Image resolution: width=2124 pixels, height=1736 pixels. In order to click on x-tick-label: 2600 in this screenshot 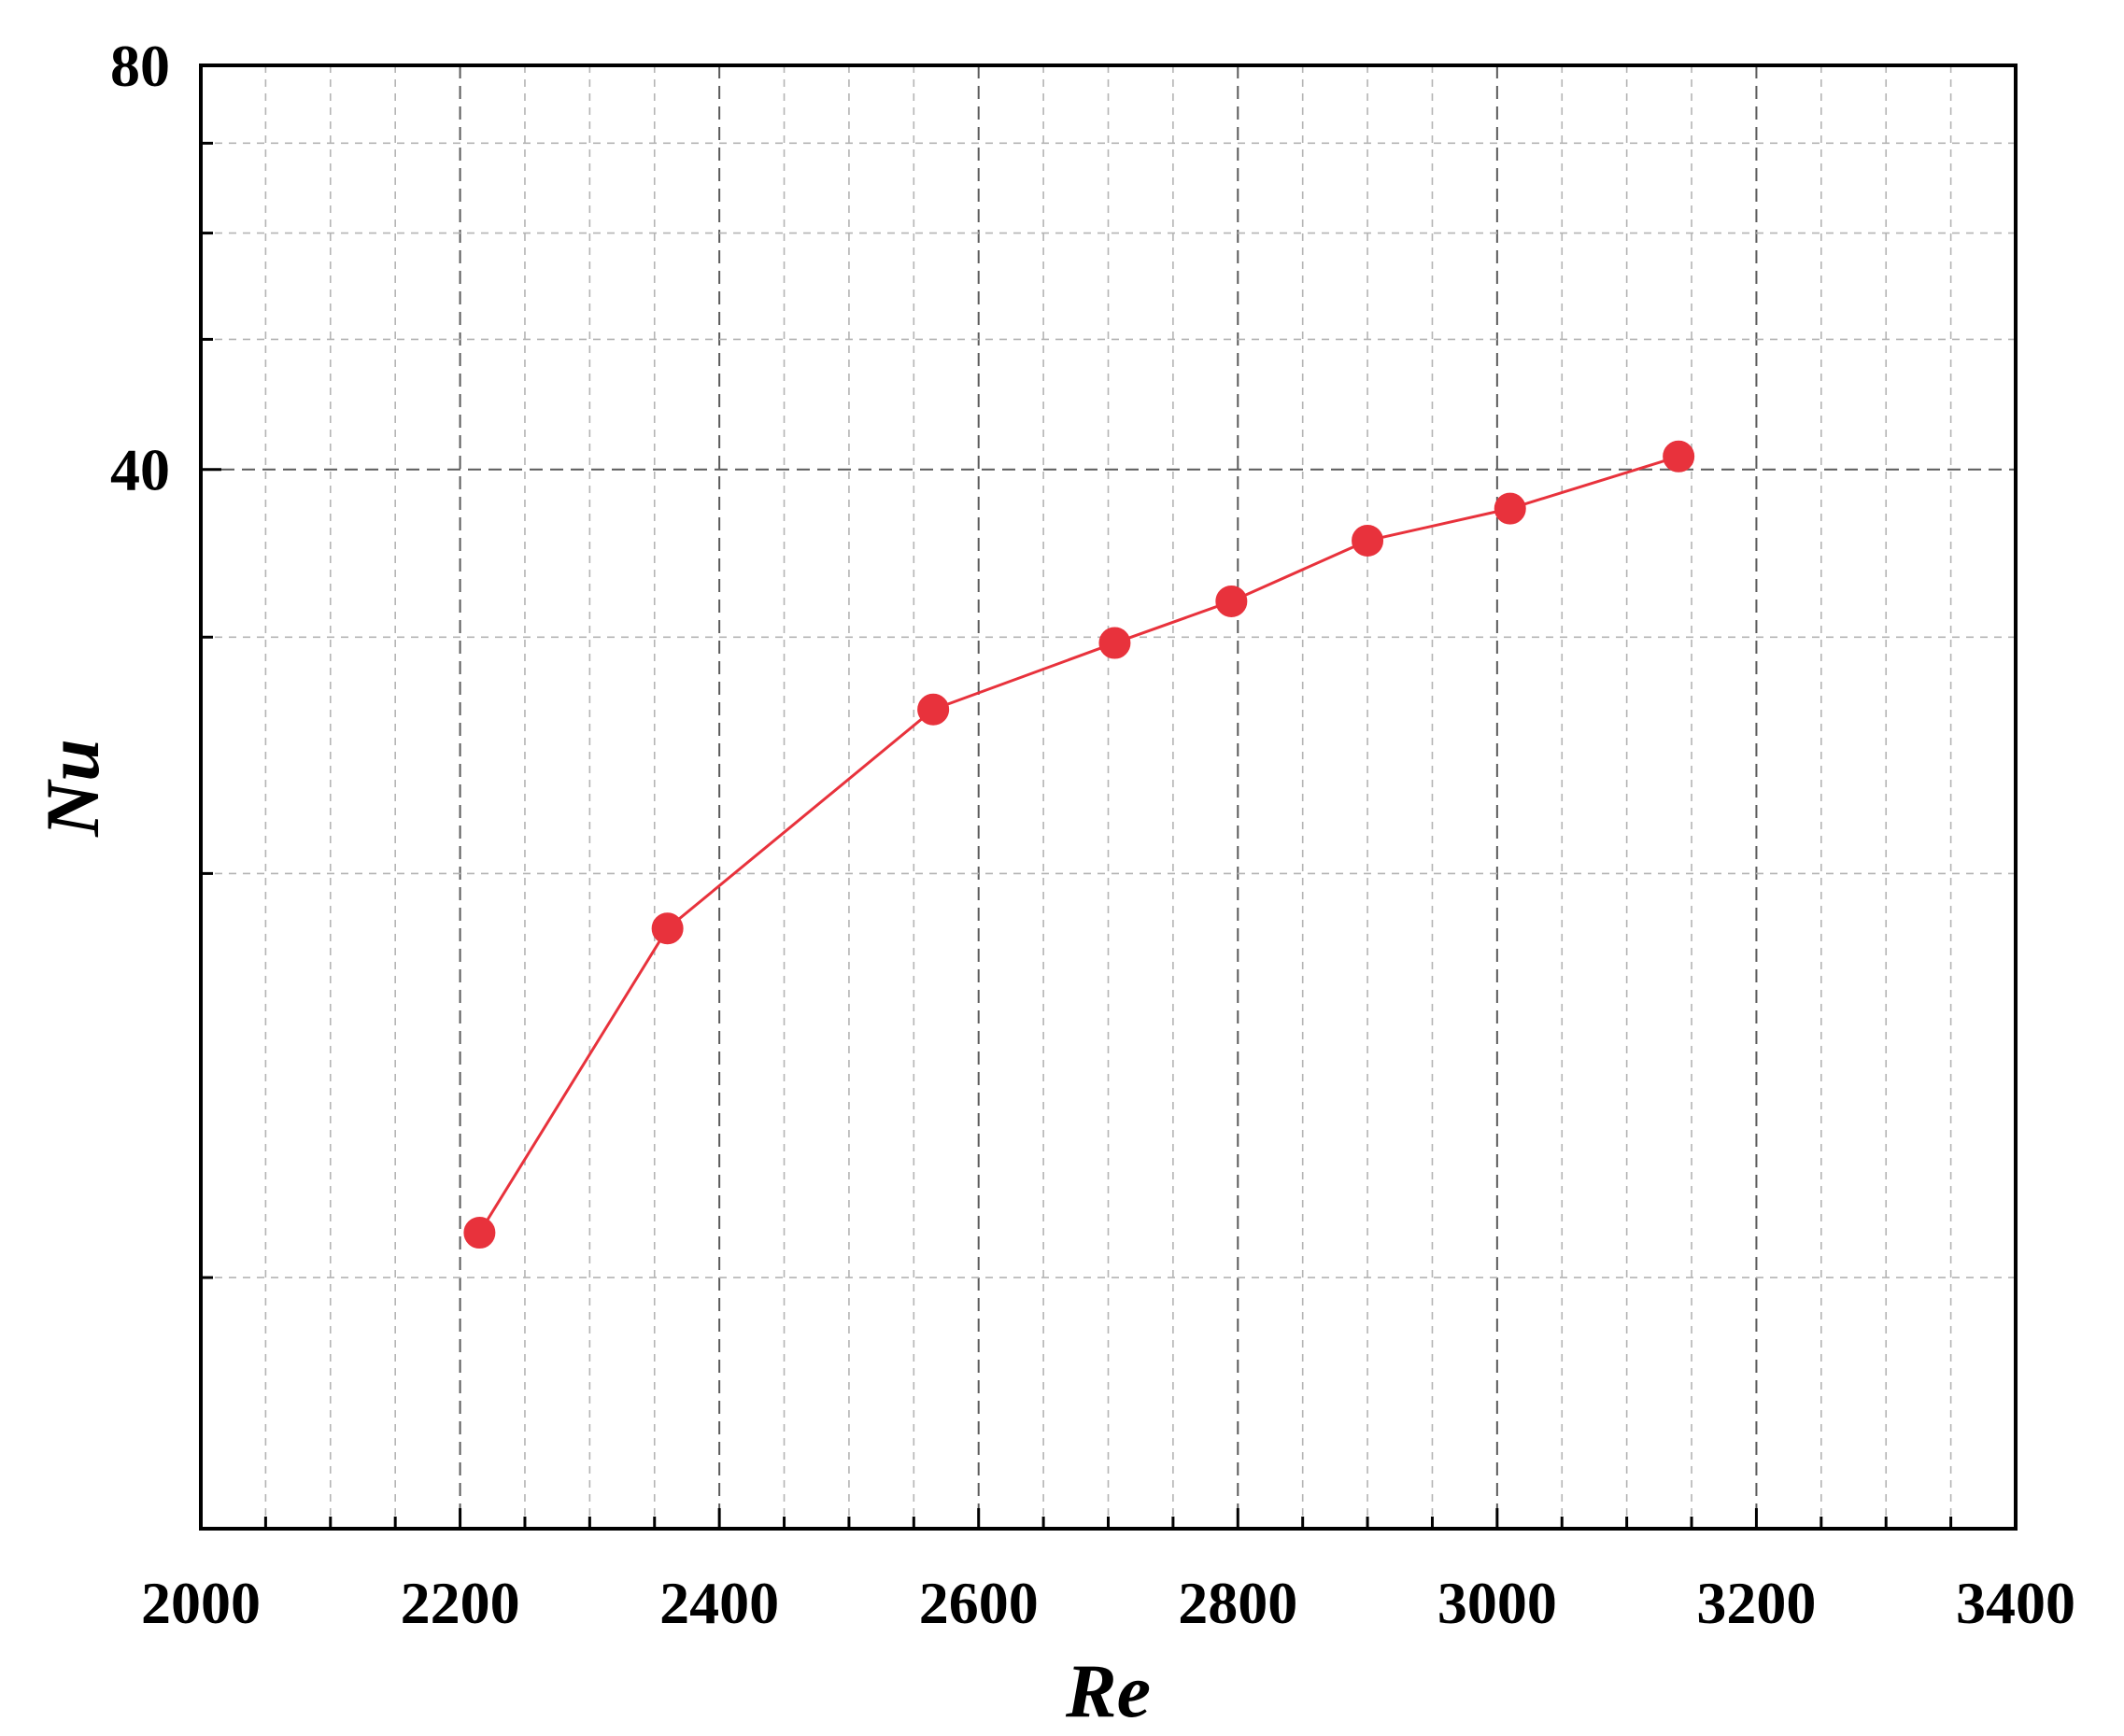, I will do `click(979, 1603)`.